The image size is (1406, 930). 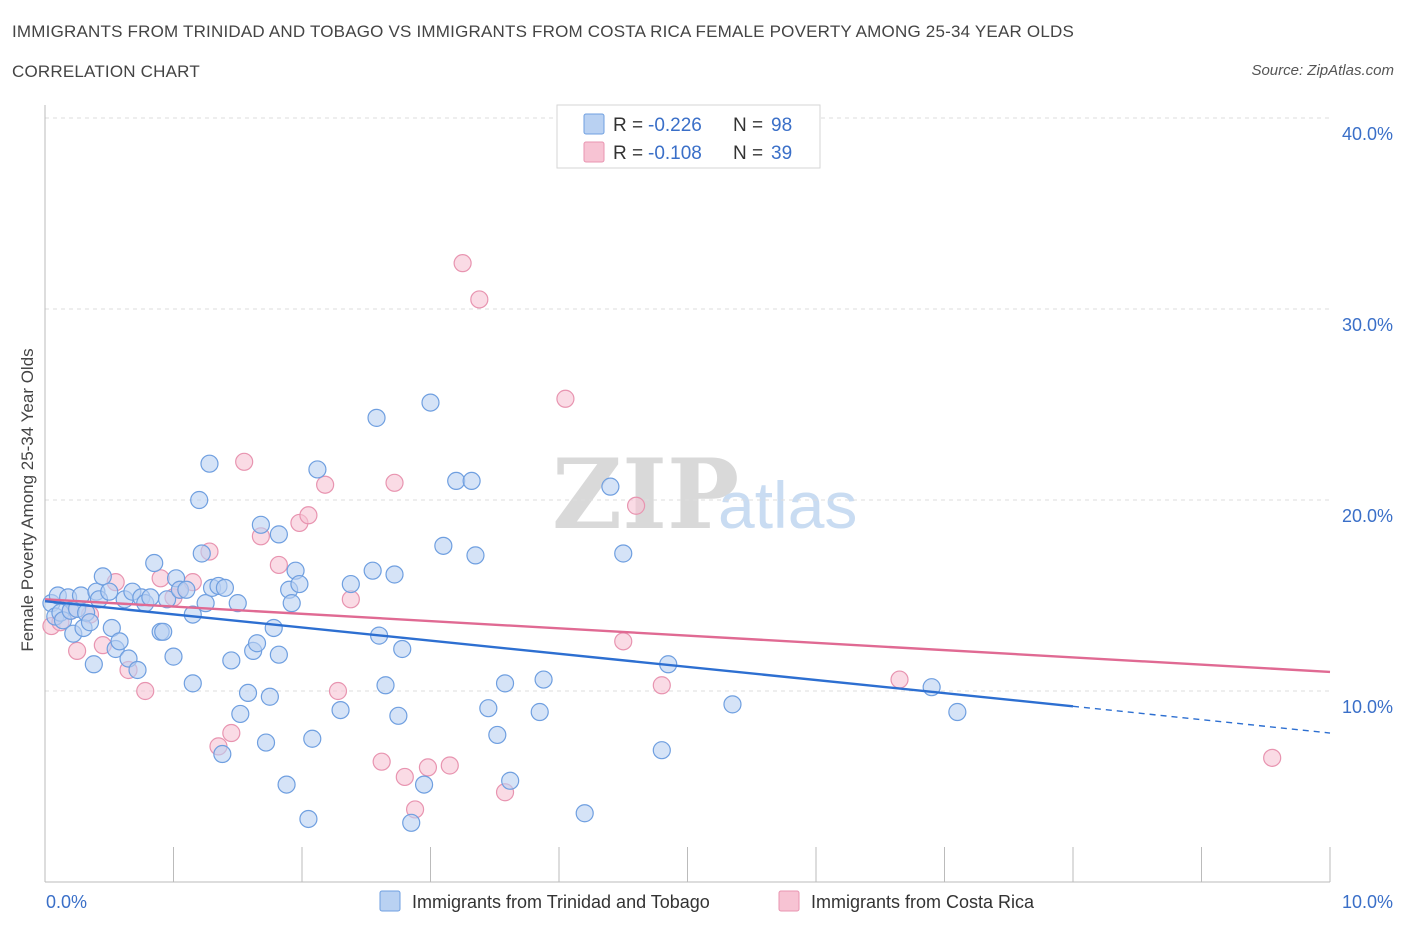 I want to click on y-tick-label: 20.0%, so click(x=1367, y=516).